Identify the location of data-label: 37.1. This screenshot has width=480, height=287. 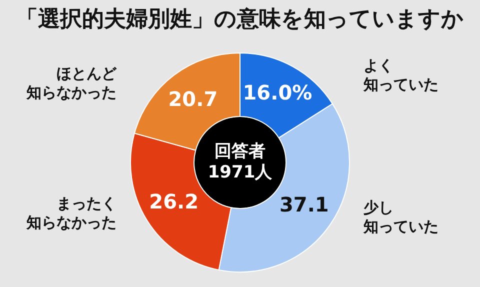
(304, 204).